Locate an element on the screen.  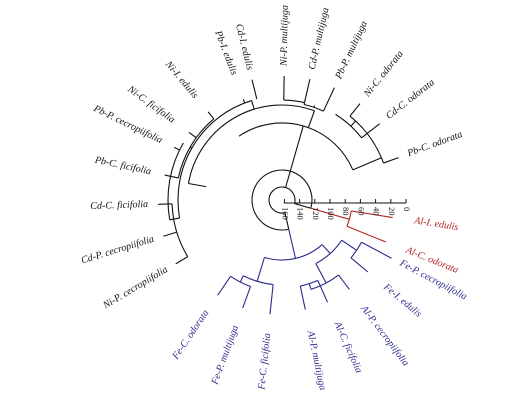
scale-tick-label: 80 is located at coordinates (346, 211).